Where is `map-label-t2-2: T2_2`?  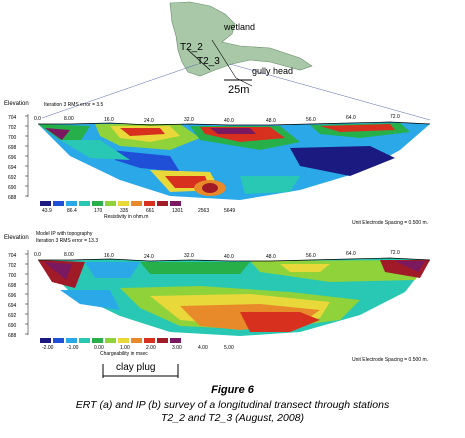 map-label-t2-2: T2_2 is located at coordinates (191, 47).